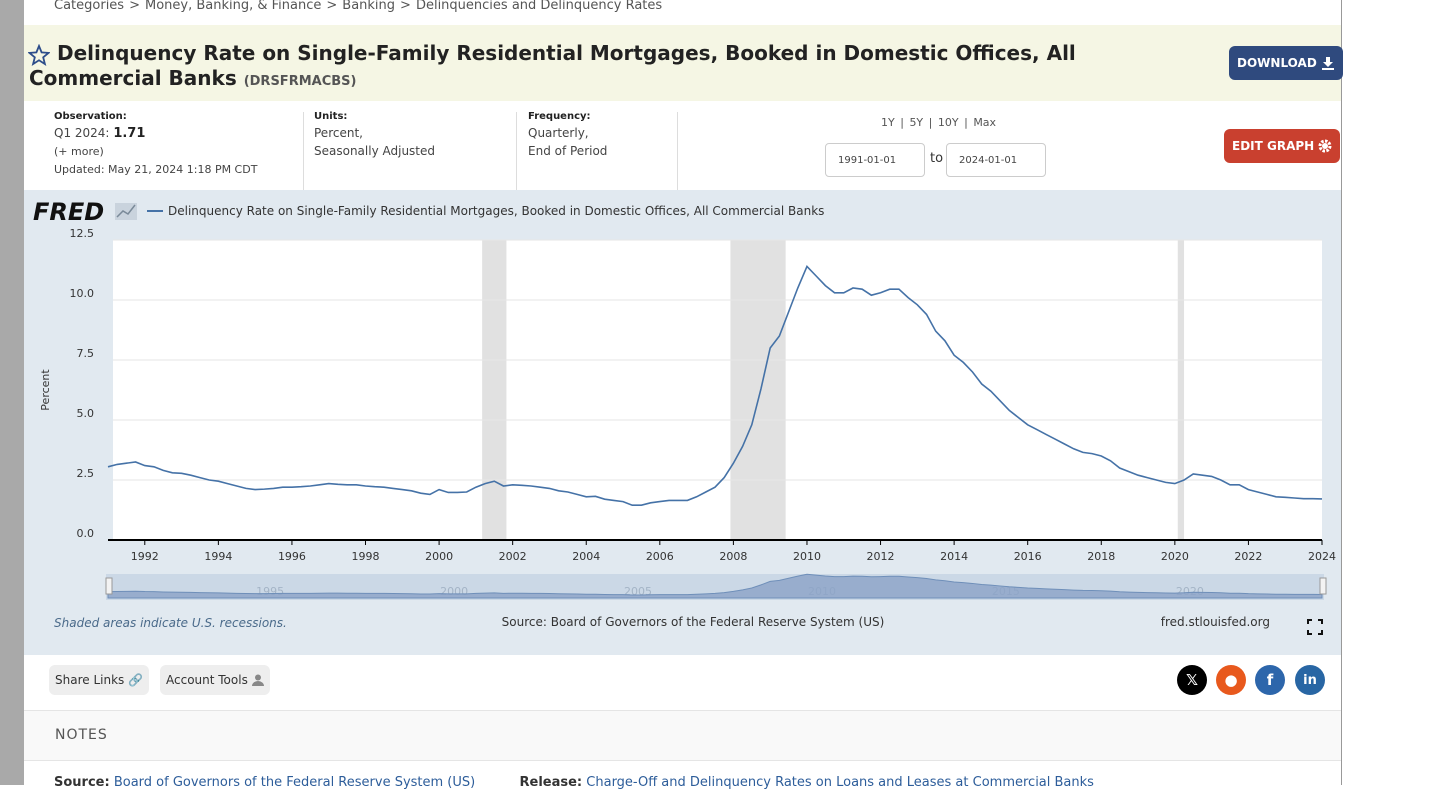 The width and height of the screenshot is (1447, 790). What do you see at coordinates (82, 782) in the screenshot?
I see `source-label: Source:` at bounding box center [82, 782].